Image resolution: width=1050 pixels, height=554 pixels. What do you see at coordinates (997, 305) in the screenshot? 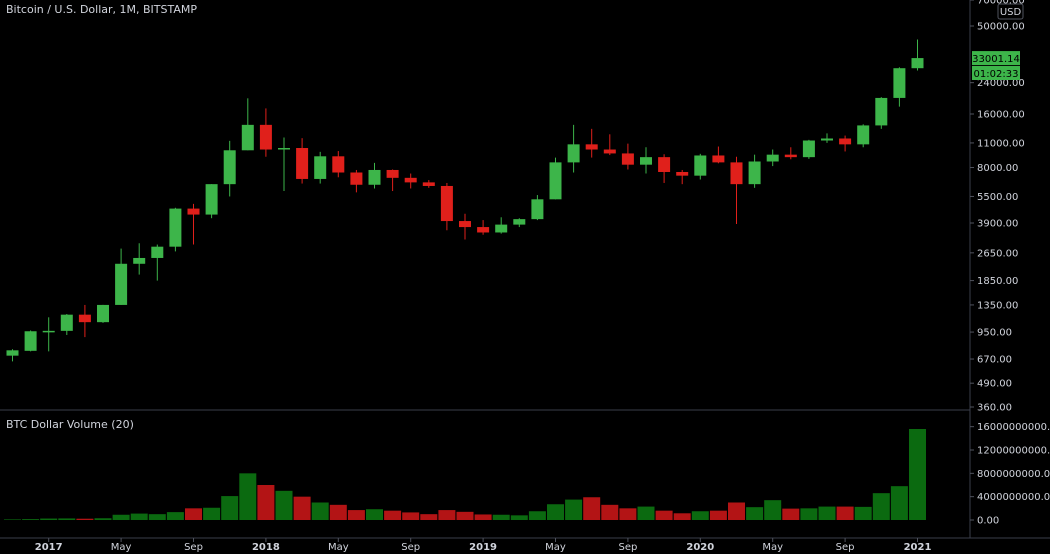
I see `price-tick-label: 1350.00` at bounding box center [997, 305].